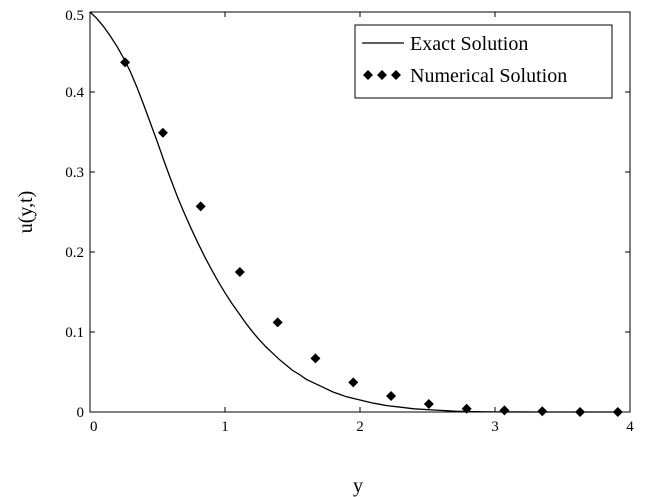 The width and height of the screenshot is (645, 497). What do you see at coordinates (358, 486) in the screenshot?
I see `x-axis-label: y` at bounding box center [358, 486].